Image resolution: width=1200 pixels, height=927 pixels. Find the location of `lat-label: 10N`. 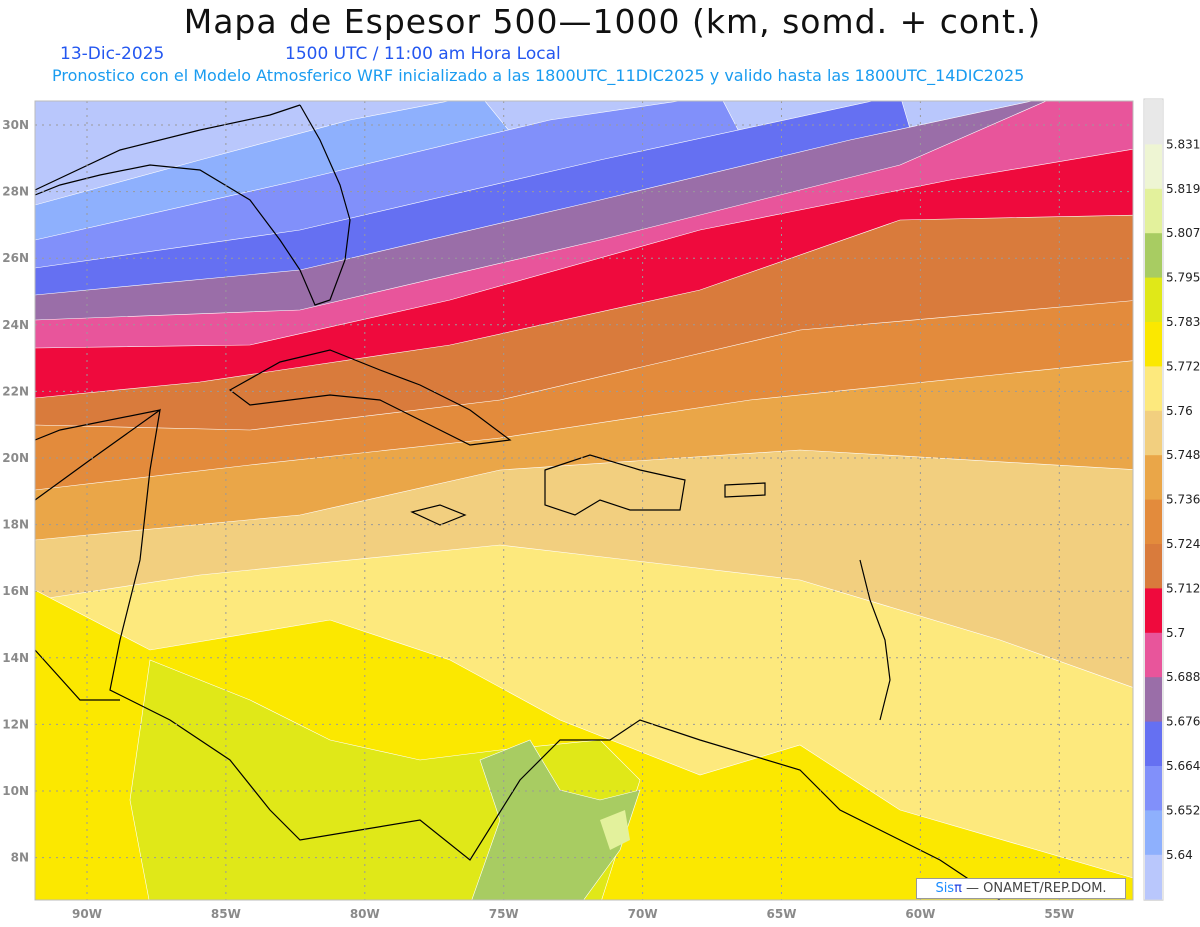

lat-label: 10N is located at coordinates (15, 791).